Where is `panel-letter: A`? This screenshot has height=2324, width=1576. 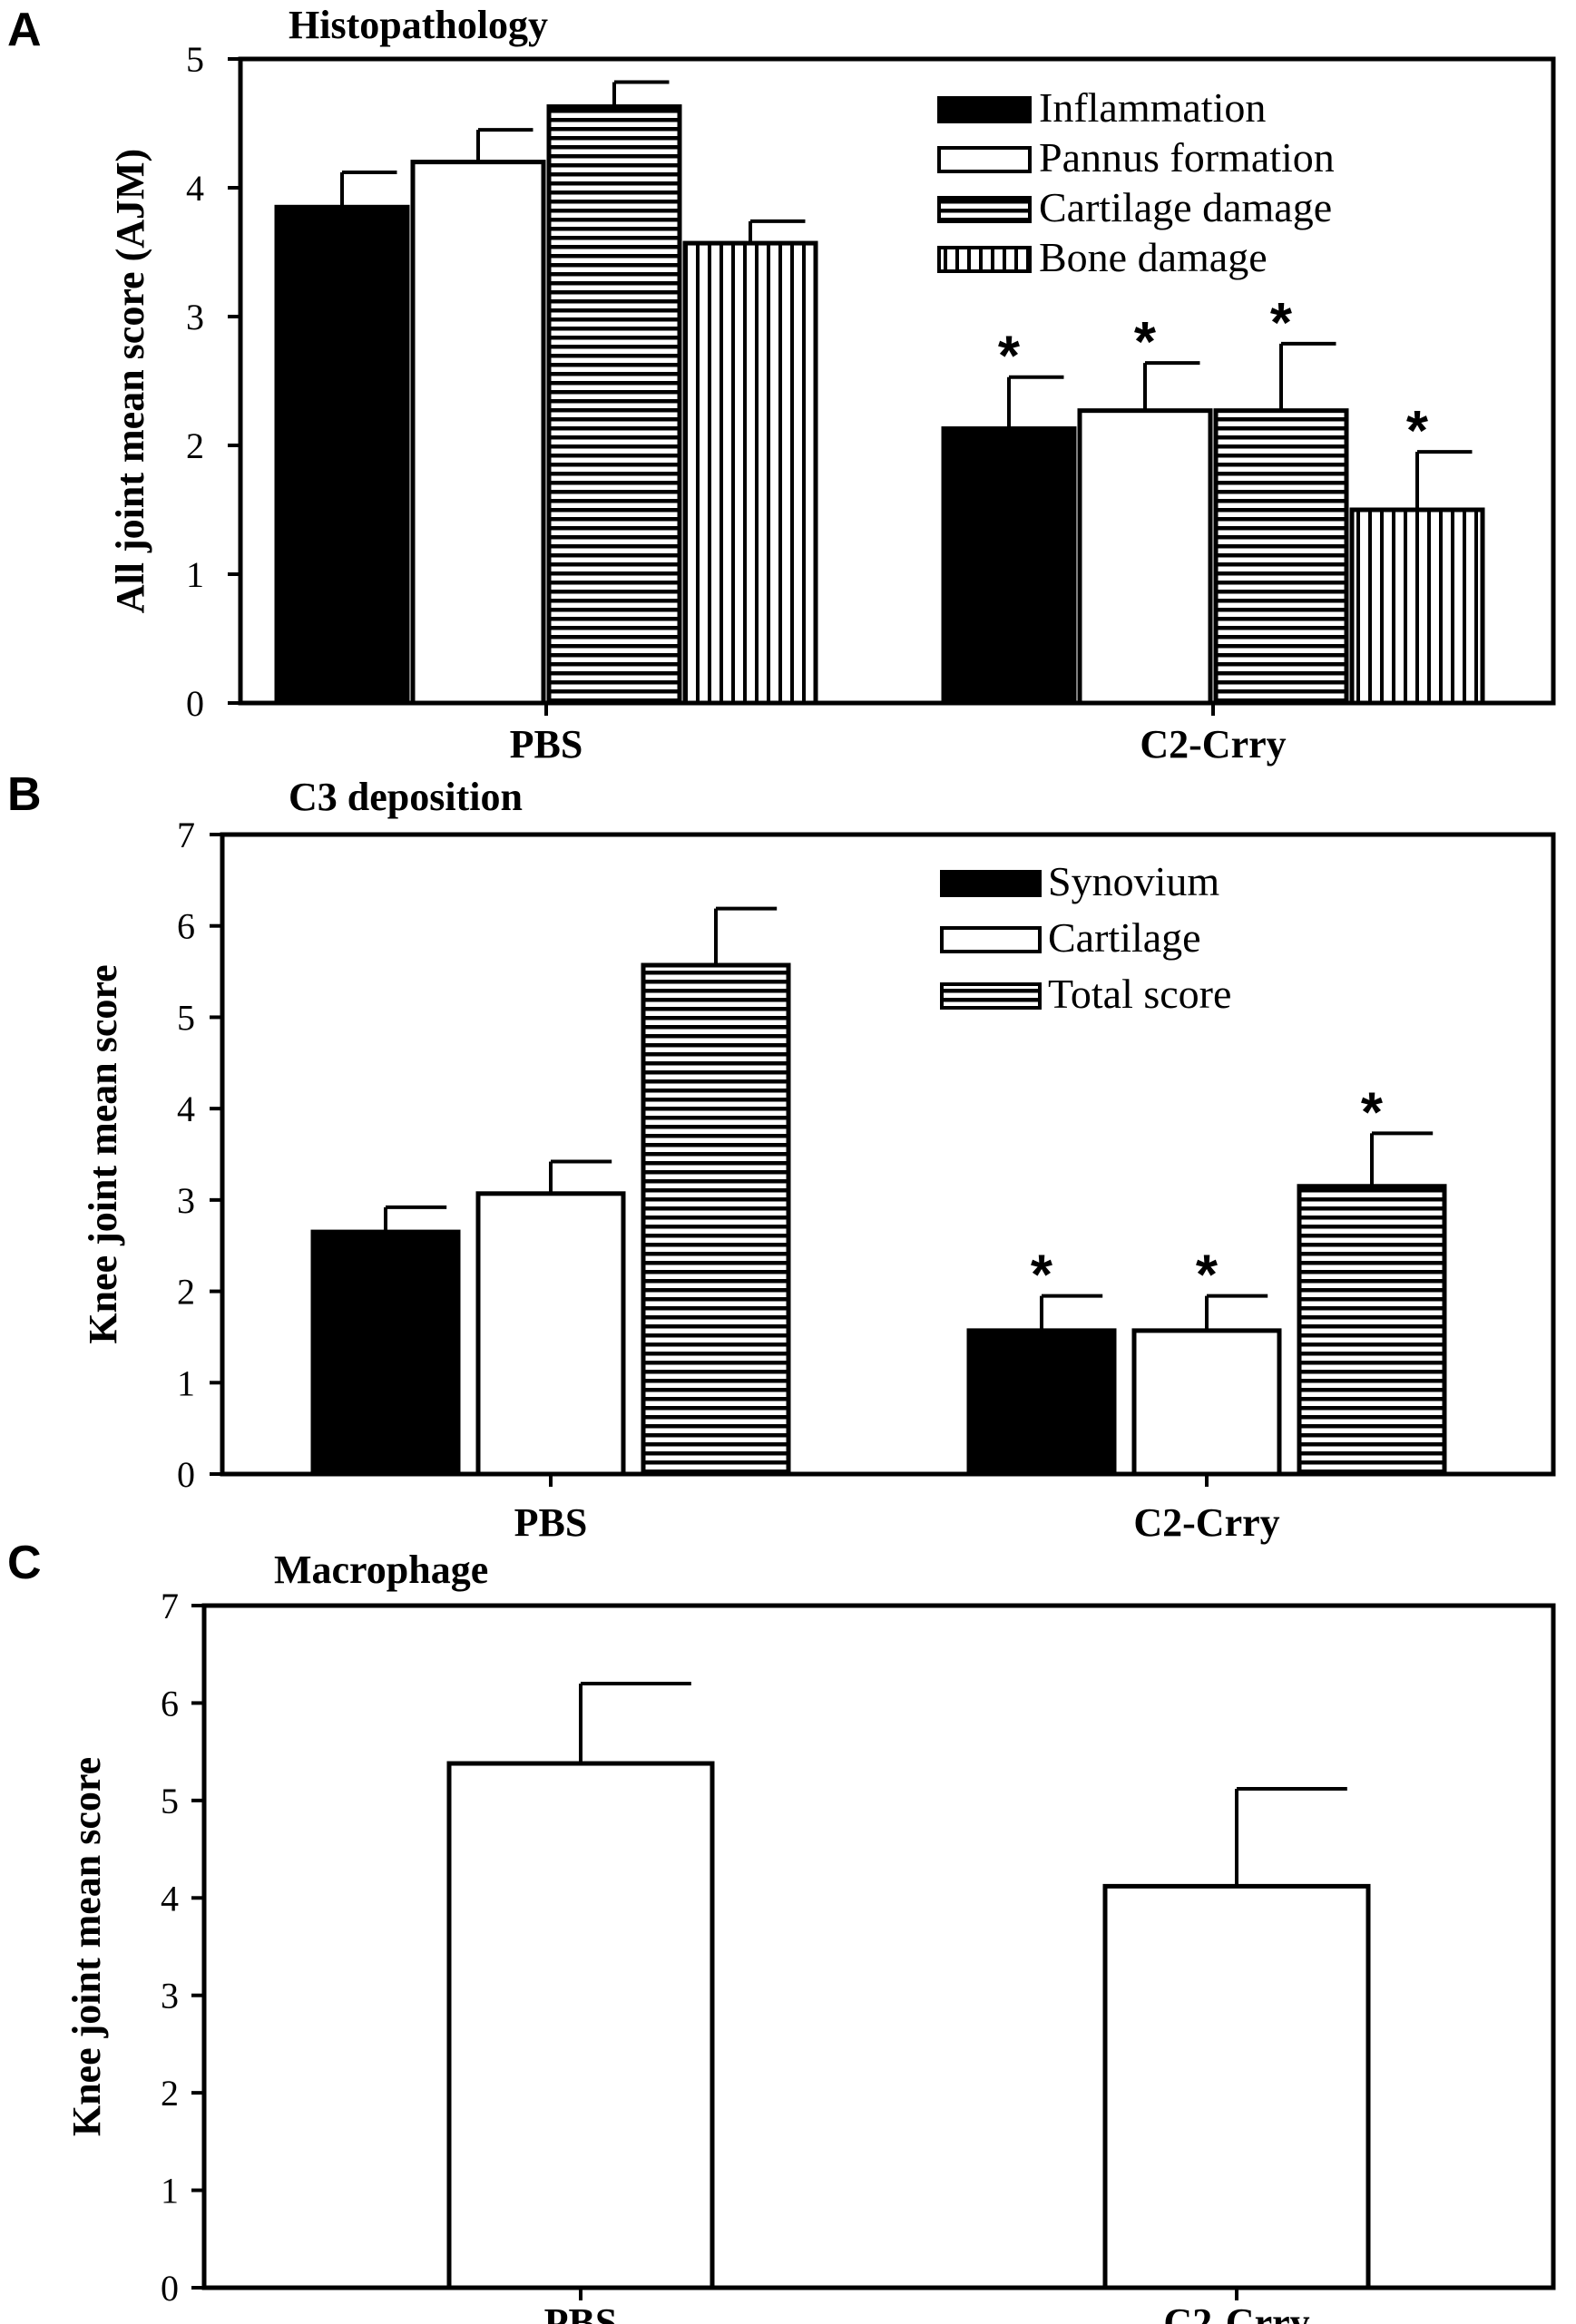
panel-letter: A is located at coordinates (25, 30).